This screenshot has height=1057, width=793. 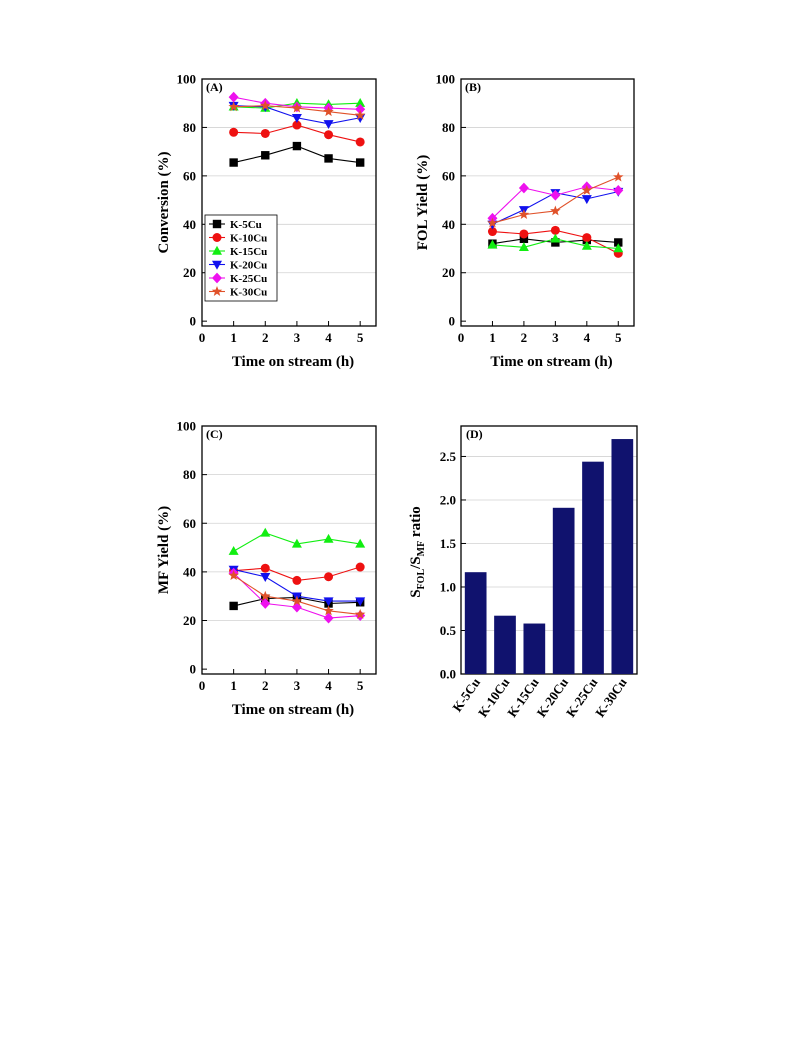 What do you see at coordinates (248, 266) in the screenshot?
I see `legend-label: K-20Cu` at bounding box center [248, 266].